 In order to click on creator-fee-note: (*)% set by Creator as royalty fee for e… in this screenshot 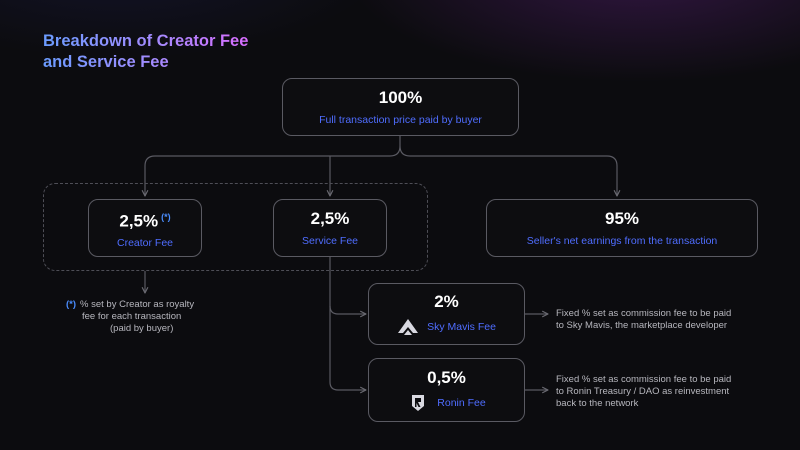, I will do `click(156, 317)`.